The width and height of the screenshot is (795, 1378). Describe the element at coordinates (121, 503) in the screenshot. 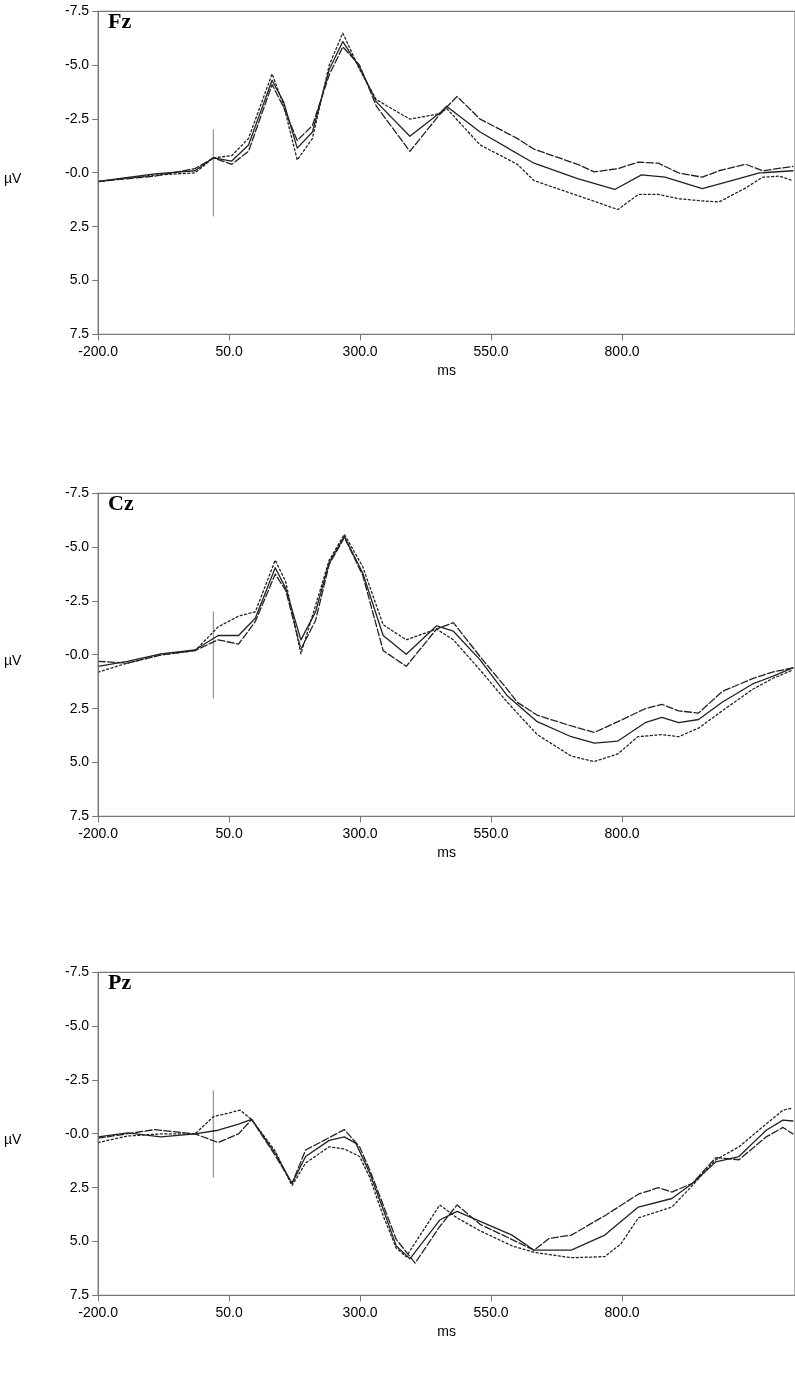

I see `chart-title: Cz` at that location.